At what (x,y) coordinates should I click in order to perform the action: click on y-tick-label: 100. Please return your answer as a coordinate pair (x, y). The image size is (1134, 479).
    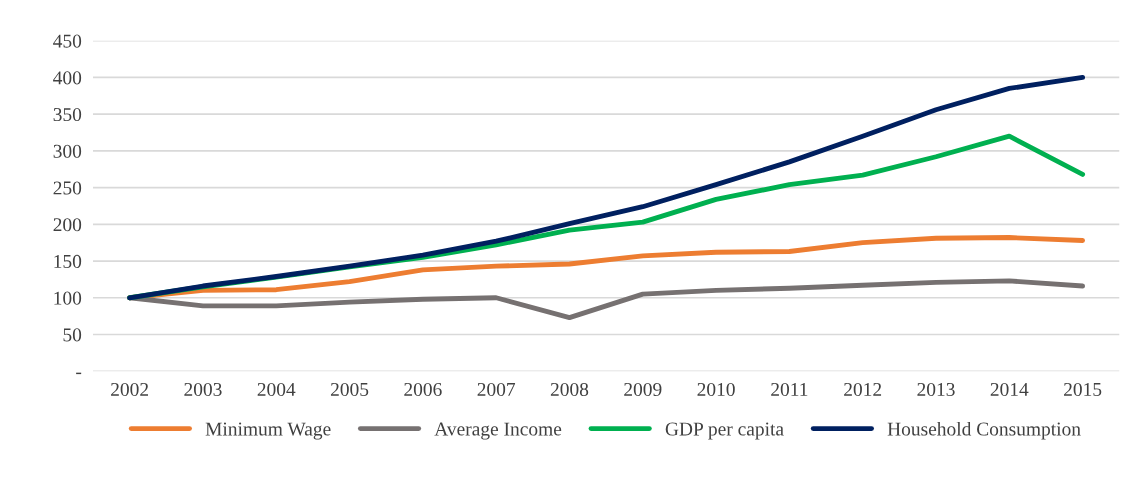
    Looking at the image, I should click on (68, 298).